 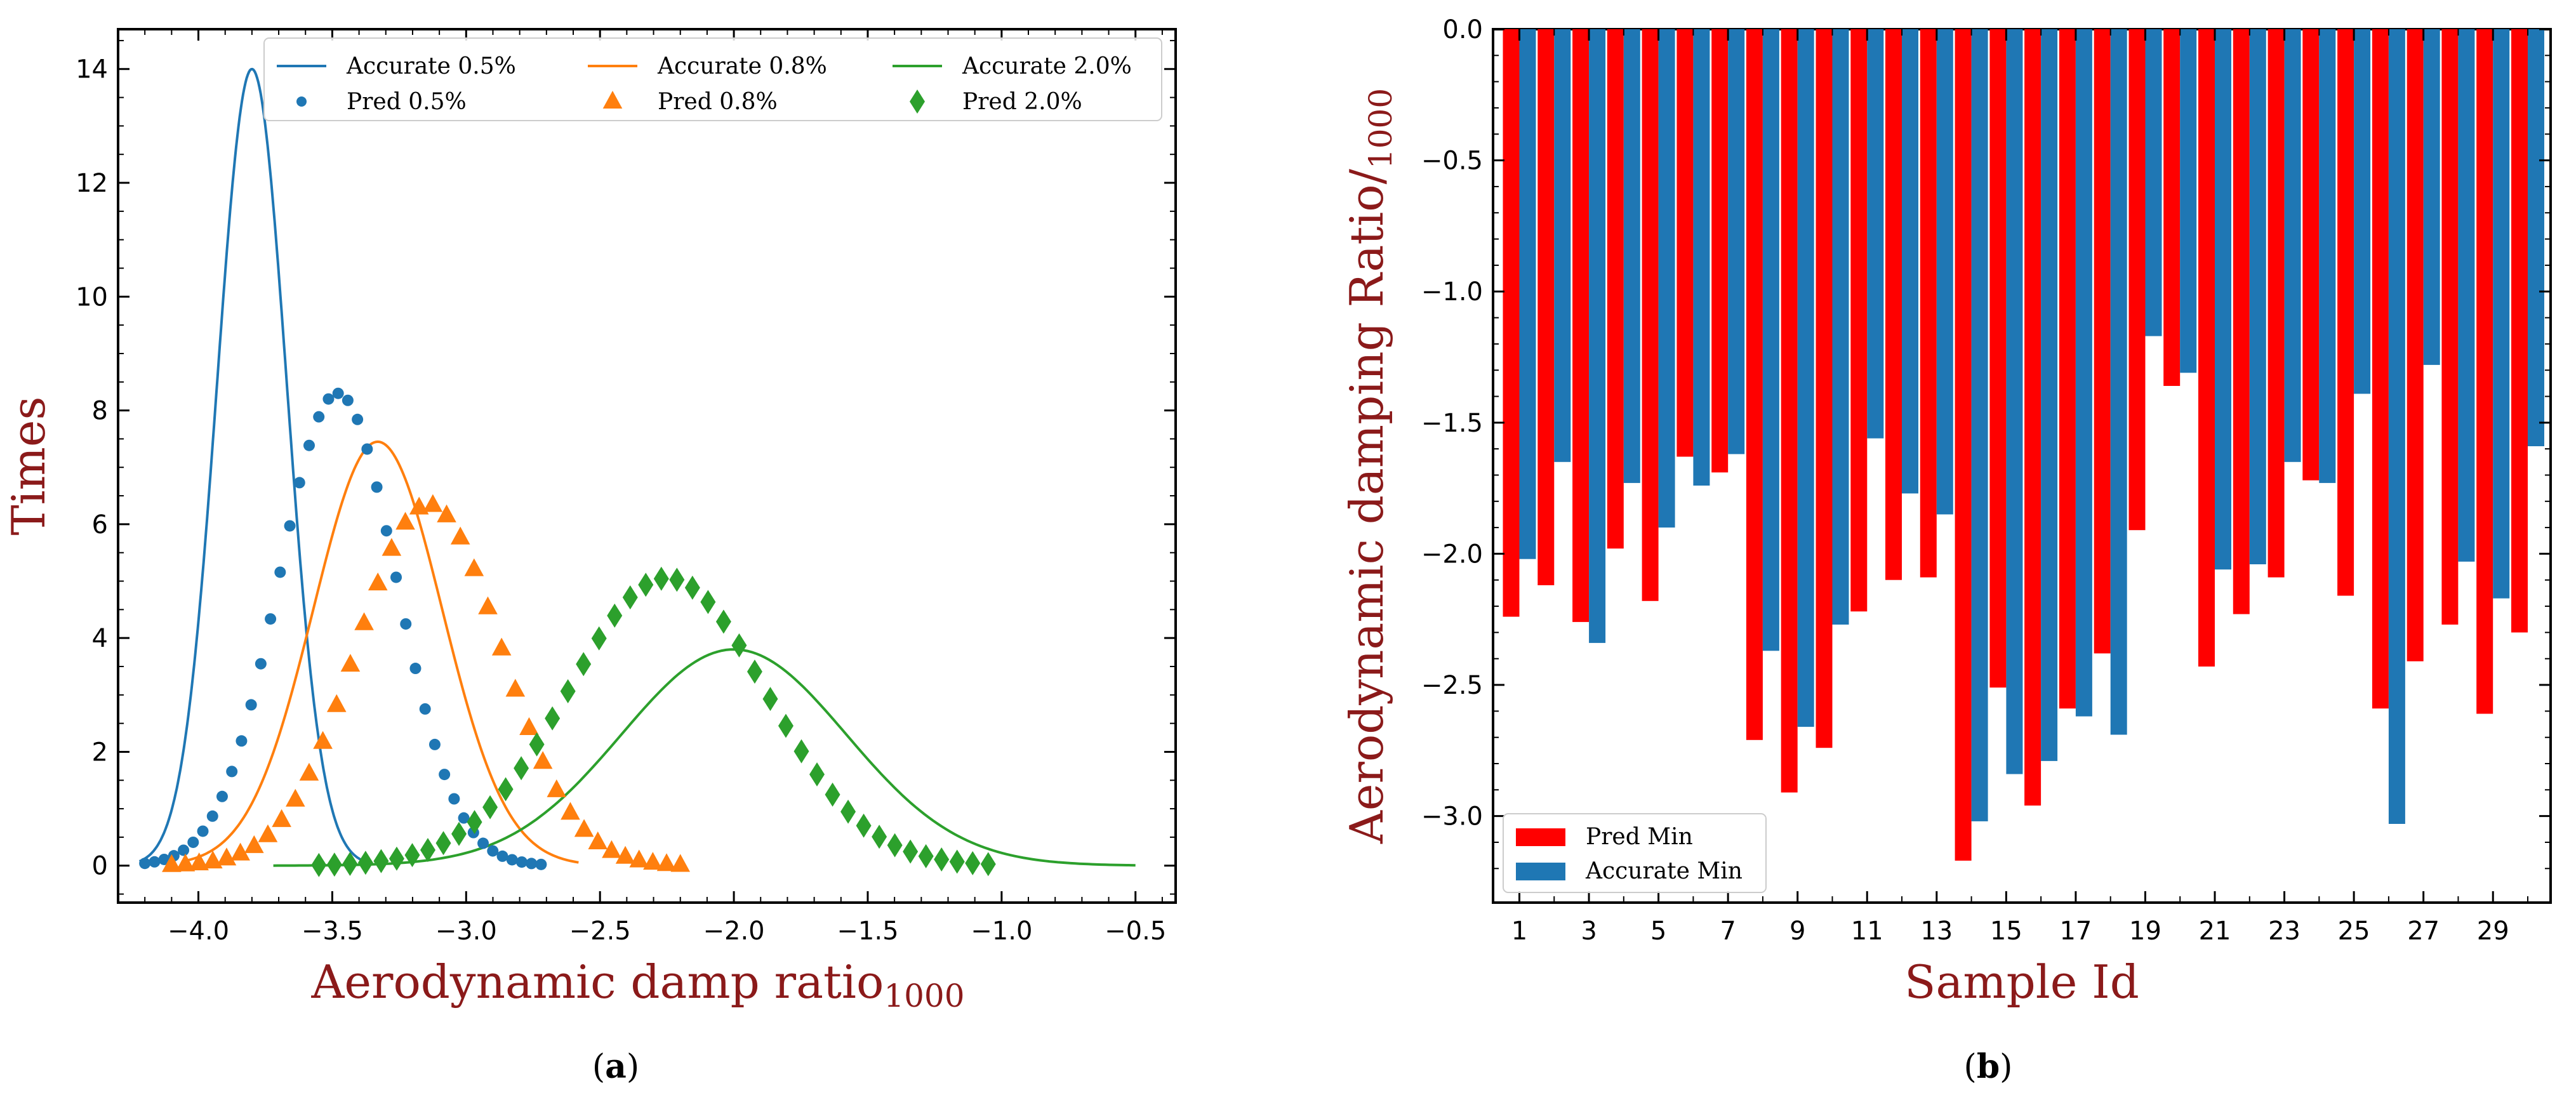 I want to click on panel-b-xtick-label: 23, so click(x=2284, y=931).